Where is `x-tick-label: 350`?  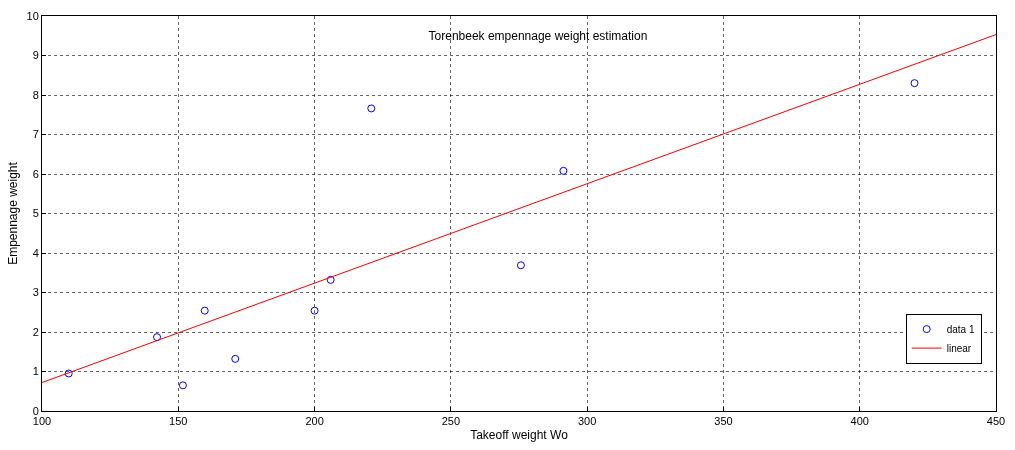
x-tick-label: 350 is located at coordinates (723, 421).